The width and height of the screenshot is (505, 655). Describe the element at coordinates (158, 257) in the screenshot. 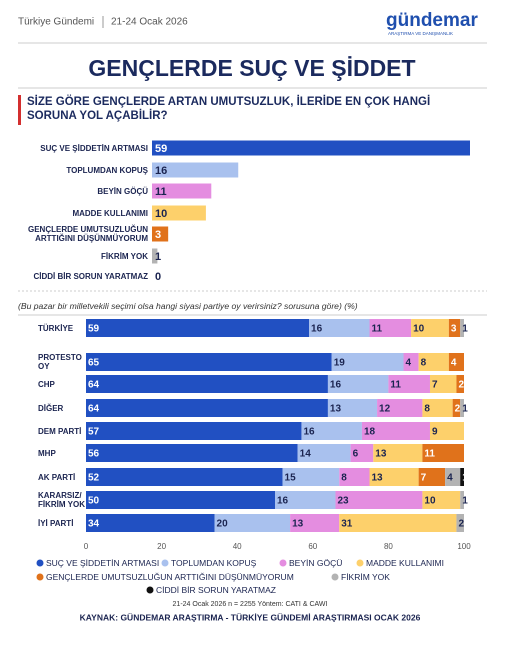

I see `value-label: 1` at that location.